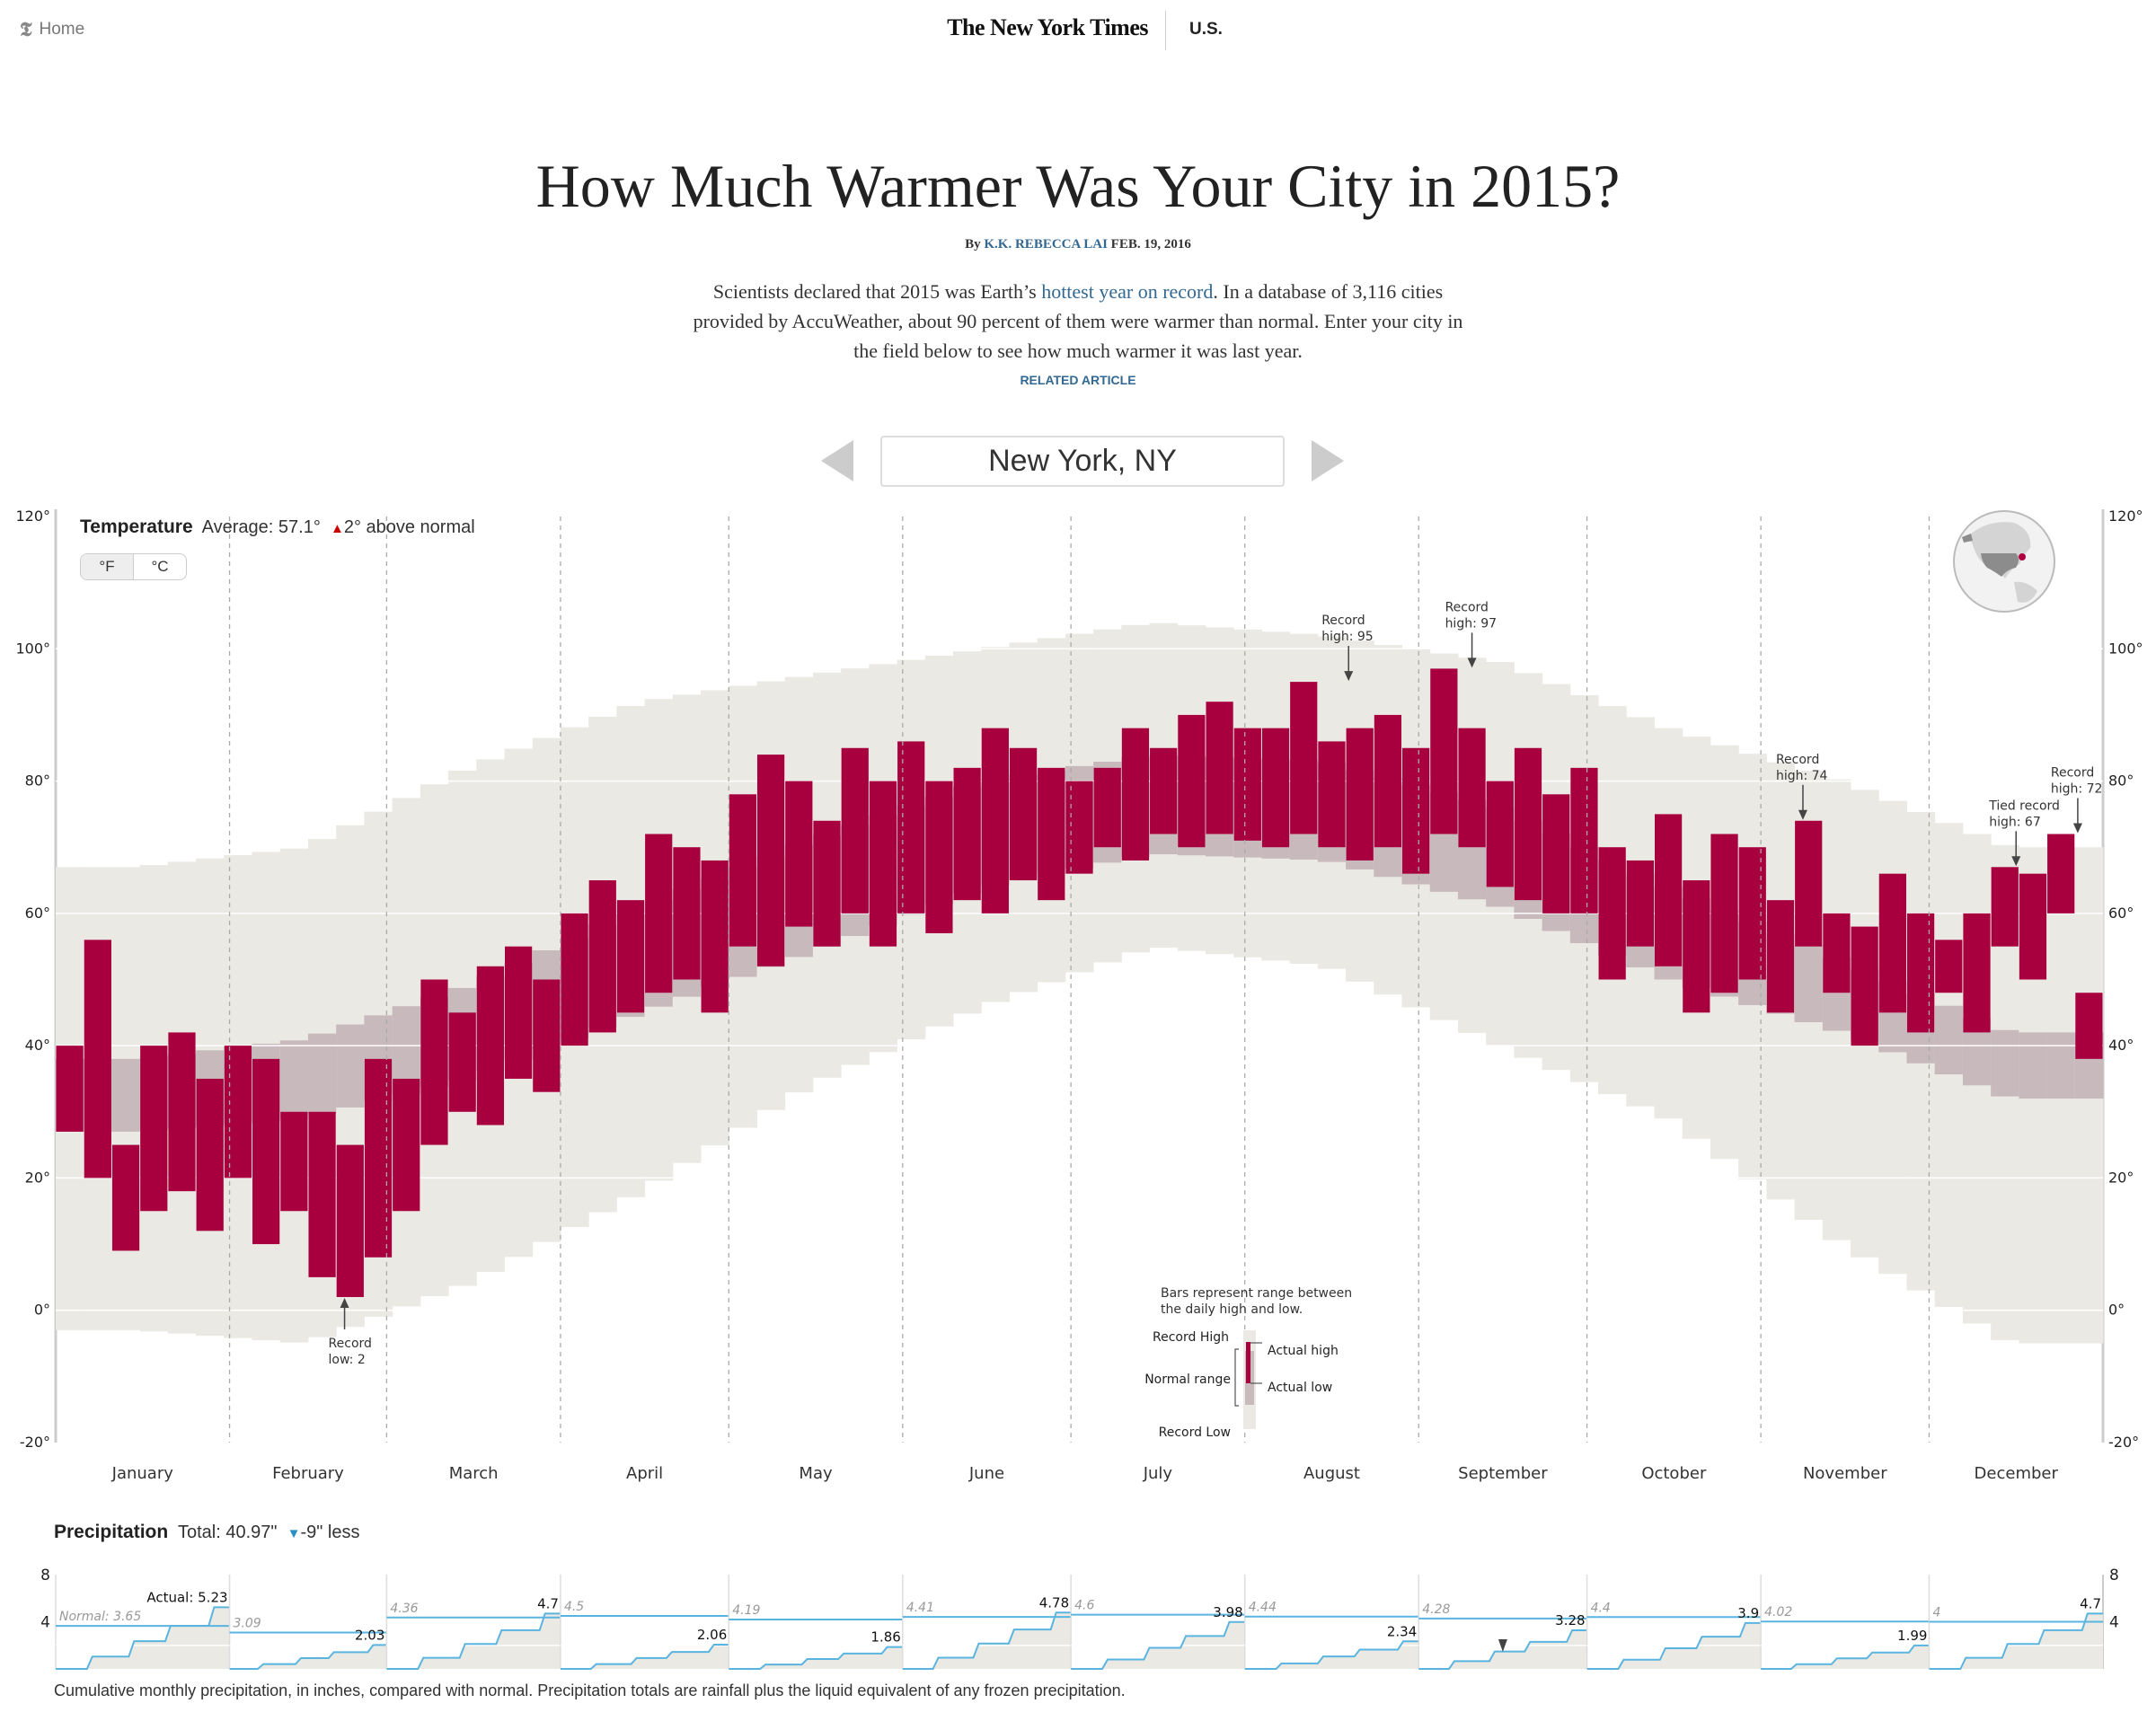 The width and height of the screenshot is (2156, 1730). What do you see at coordinates (1046, 244) in the screenshot?
I see `author-link: K.K. REBECCA LAI` at bounding box center [1046, 244].